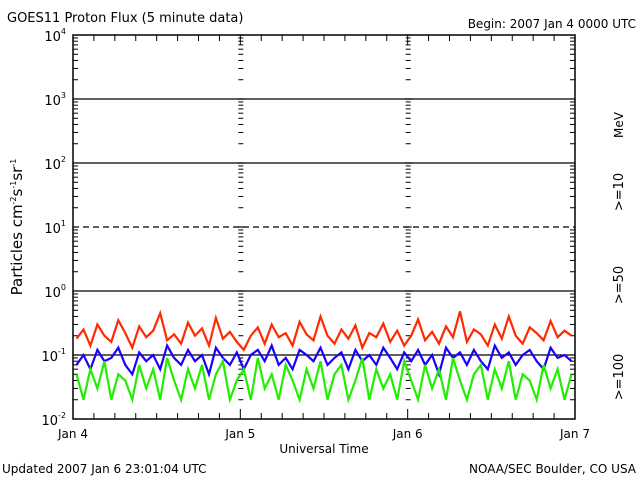 This screenshot has width=640, height=480. I want to click on x-tick-labels: Jan 4 Jan 5 Jan 6 Jan 7, so click(323, 434).